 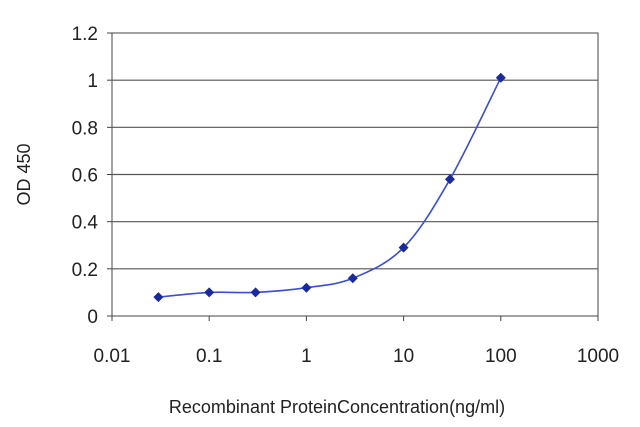 I want to click on x-tick-label: 0.01, so click(x=112, y=356).